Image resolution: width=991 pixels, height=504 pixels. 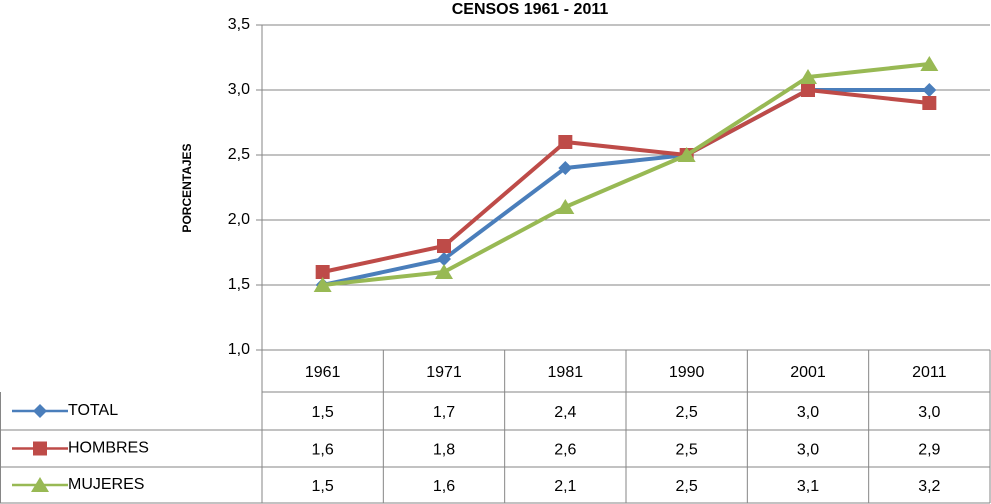 What do you see at coordinates (929, 486) in the screenshot?
I see `table-cell: 3,2` at bounding box center [929, 486].